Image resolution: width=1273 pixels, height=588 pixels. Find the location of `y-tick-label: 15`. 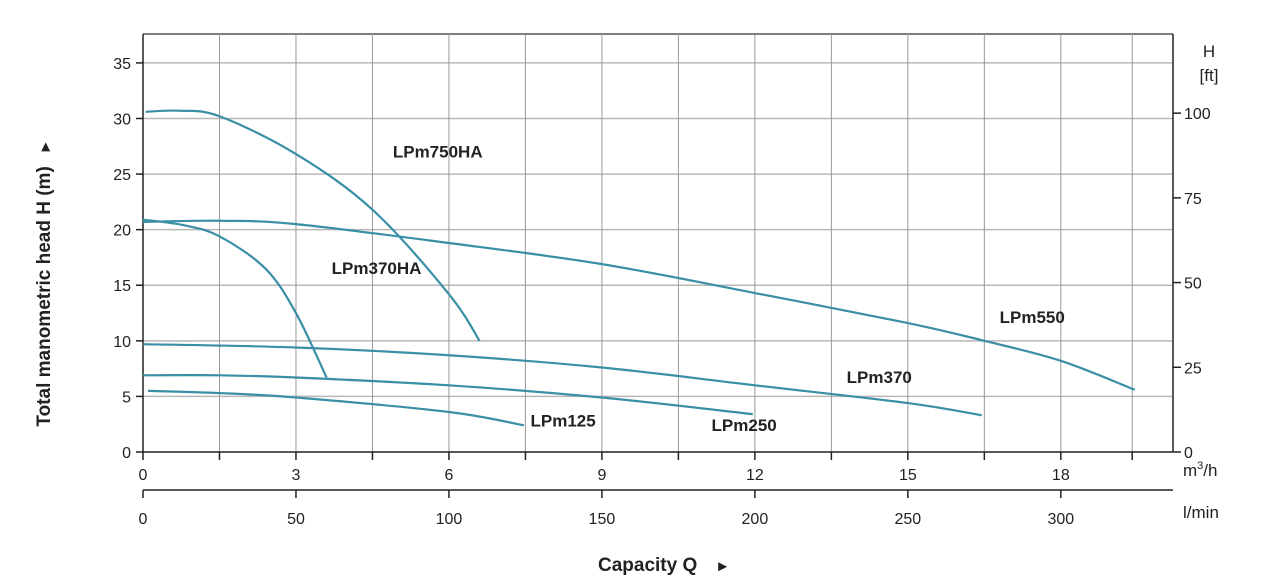

y-tick-label: 15 is located at coordinates (122, 286).